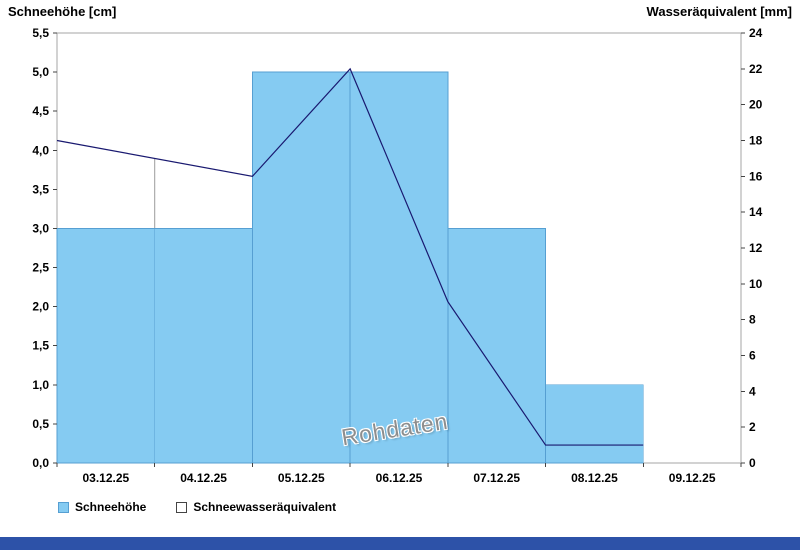 The image size is (800, 550). What do you see at coordinates (40, 307) in the screenshot?
I see `left-axis-tick-label: 2,0` at bounding box center [40, 307].